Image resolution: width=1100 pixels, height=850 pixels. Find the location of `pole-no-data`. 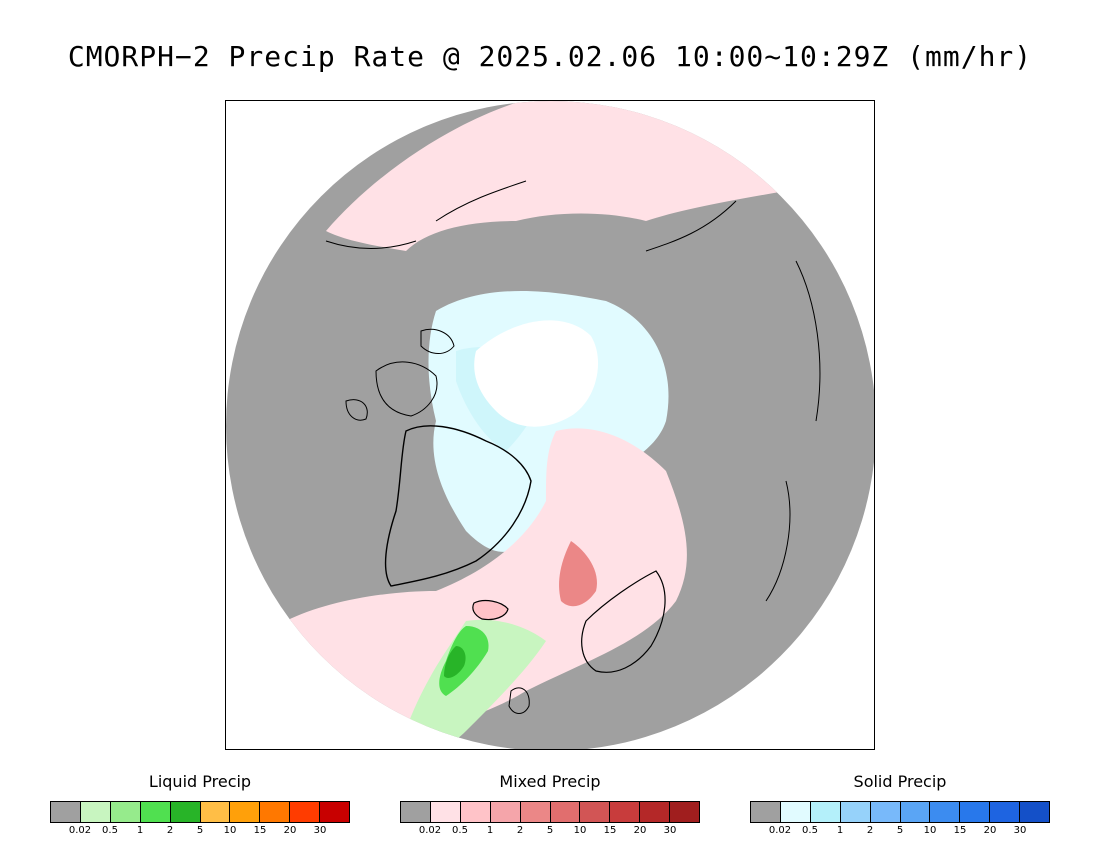

pole-no-data is located at coordinates (536, 373).